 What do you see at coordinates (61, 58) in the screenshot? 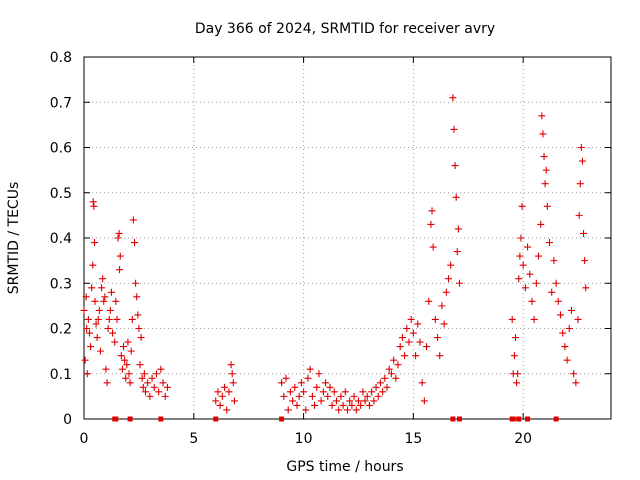
I see `y-tick-label: 0.8` at bounding box center [61, 58].